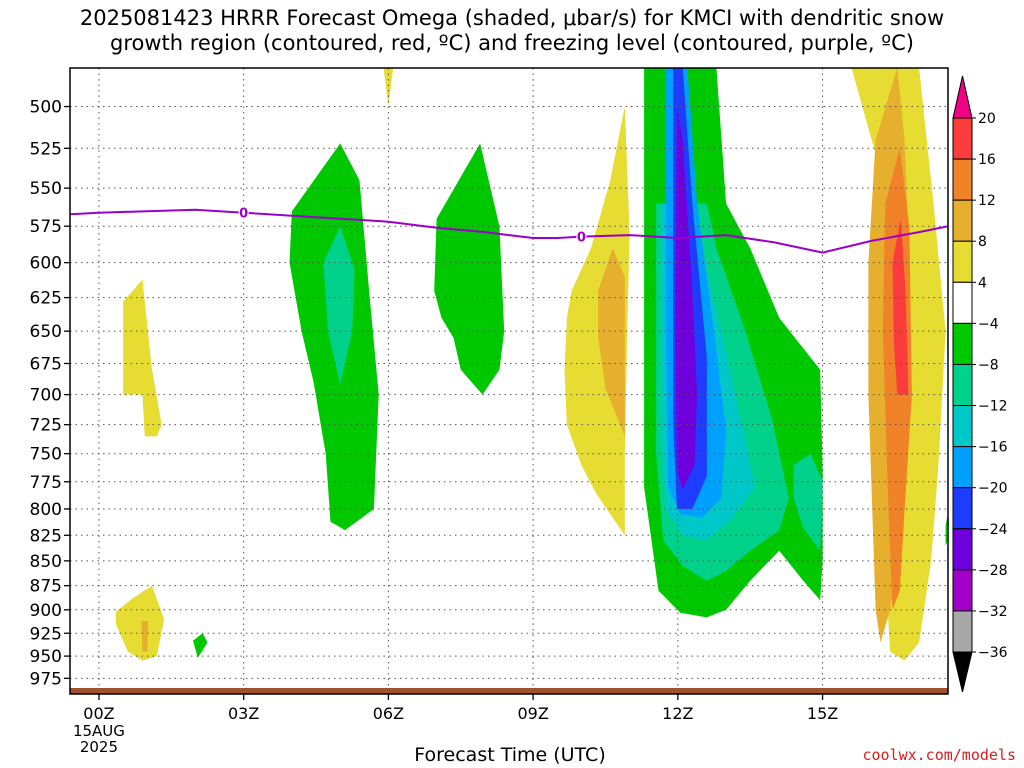 This screenshot has height=768, width=1024. I want to click on freezing-level-label-0: 0, so click(243, 214).